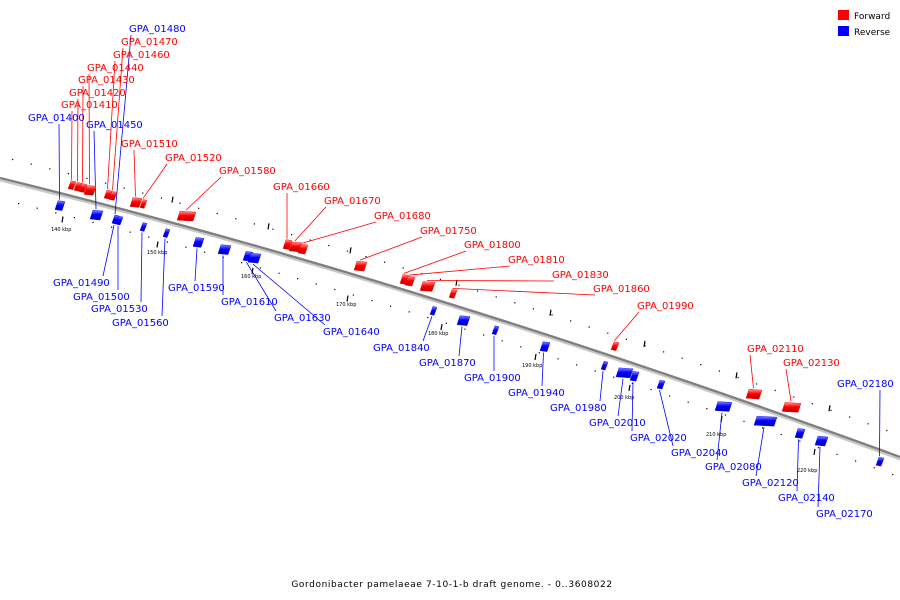  What do you see at coordinates (157, 29) in the screenshot?
I see `gene-label: GPA_01480` at bounding box center [157, 29].